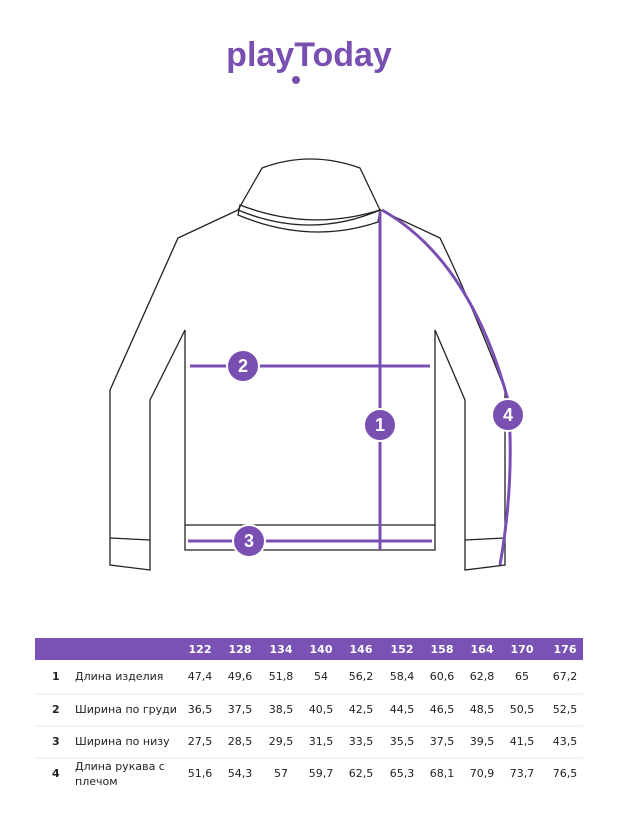 This screenshot has width=618, height=824. I want to click on value-cell: 46,5, so click(442, 709).